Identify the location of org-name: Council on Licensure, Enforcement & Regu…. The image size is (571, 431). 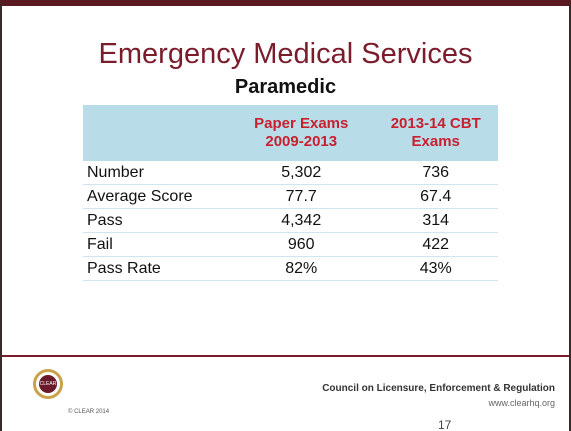
(438, 388).